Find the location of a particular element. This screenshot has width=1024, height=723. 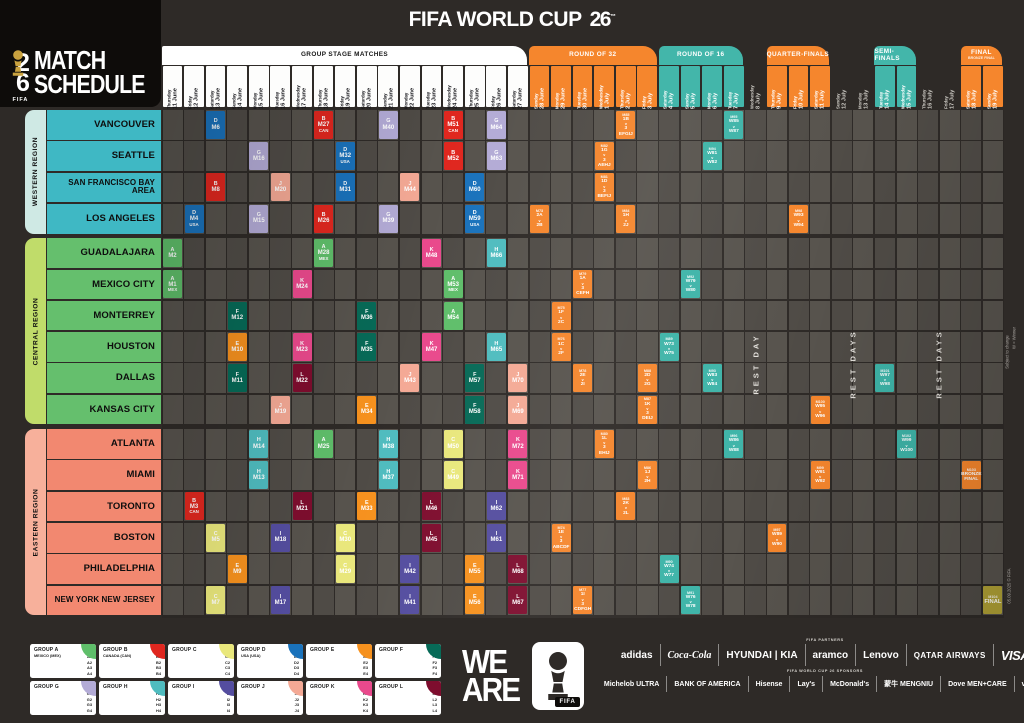

match-line: 3 is located at coordinates (604, 191).